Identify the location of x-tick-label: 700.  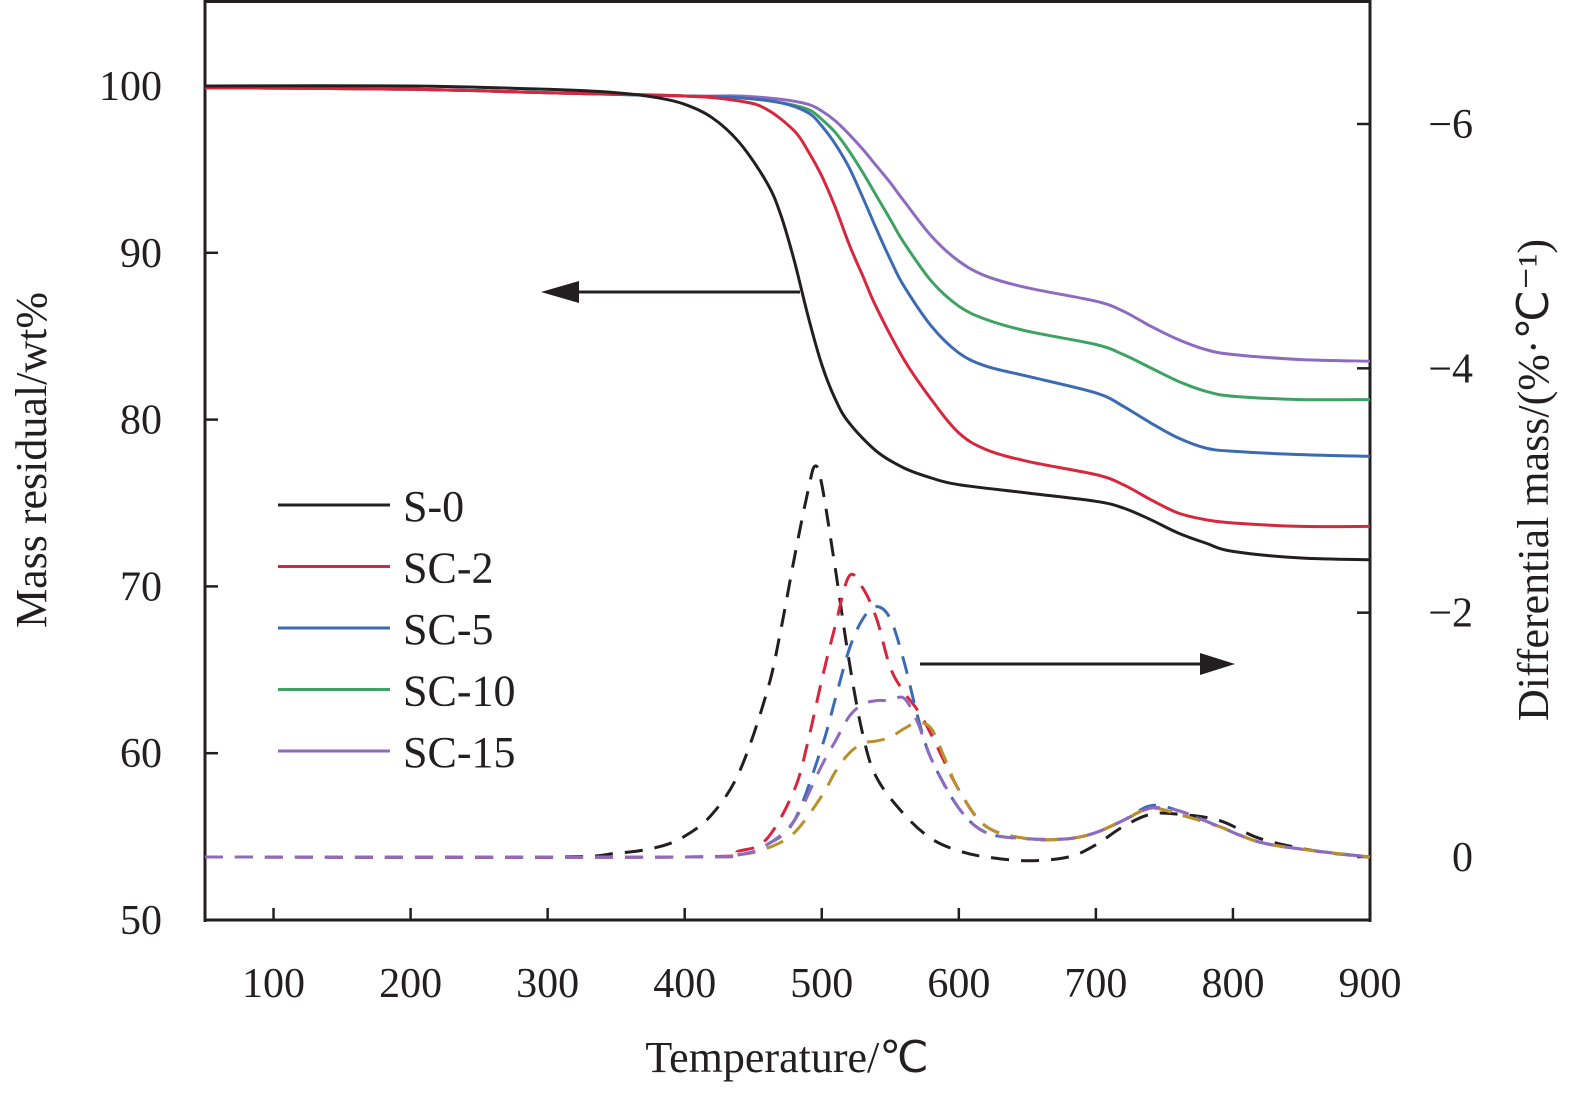
(1095, 984).